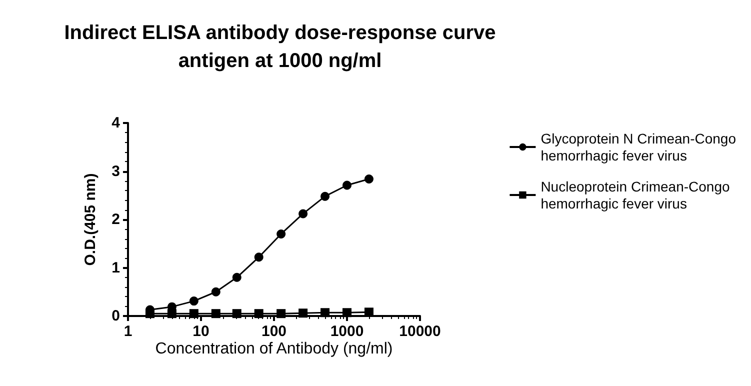 This screenshot has width=751, height=386. What do you see at coordinates (116, 123) in the screenshot?
I see `y-tick-label: 4` at bounding box center [116, 123].